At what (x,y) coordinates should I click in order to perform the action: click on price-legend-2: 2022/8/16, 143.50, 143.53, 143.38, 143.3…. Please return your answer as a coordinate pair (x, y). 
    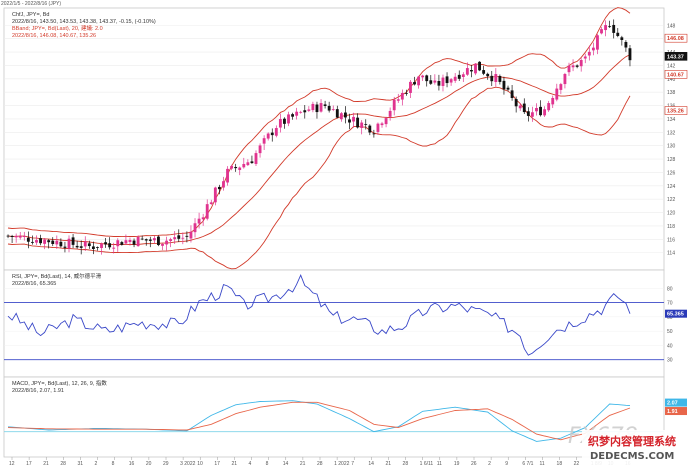
    Looking at the image, I should click on (84, 22).